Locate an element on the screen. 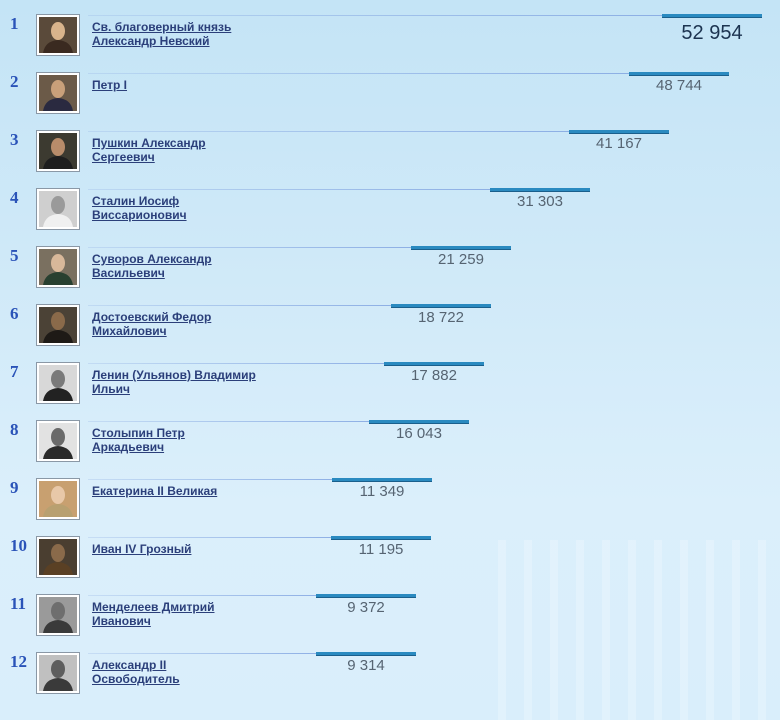  person-name-link: Достоевский Федор Михайлович is located at coordinates (192, 324).